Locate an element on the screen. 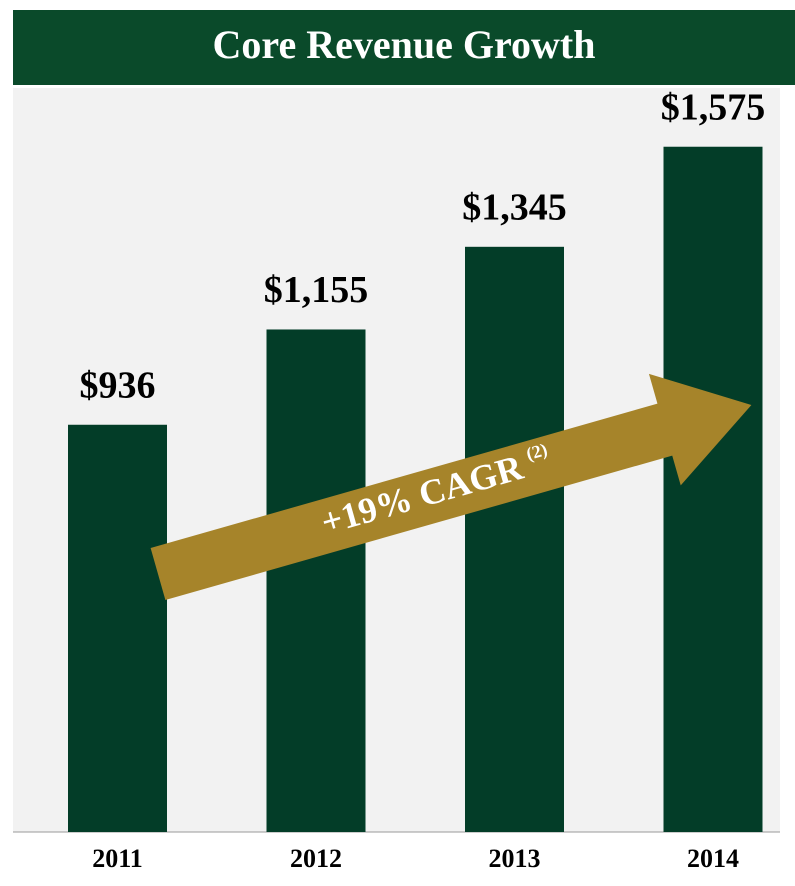  x-tick-label: 2011 is located at coordinates (117, 858).